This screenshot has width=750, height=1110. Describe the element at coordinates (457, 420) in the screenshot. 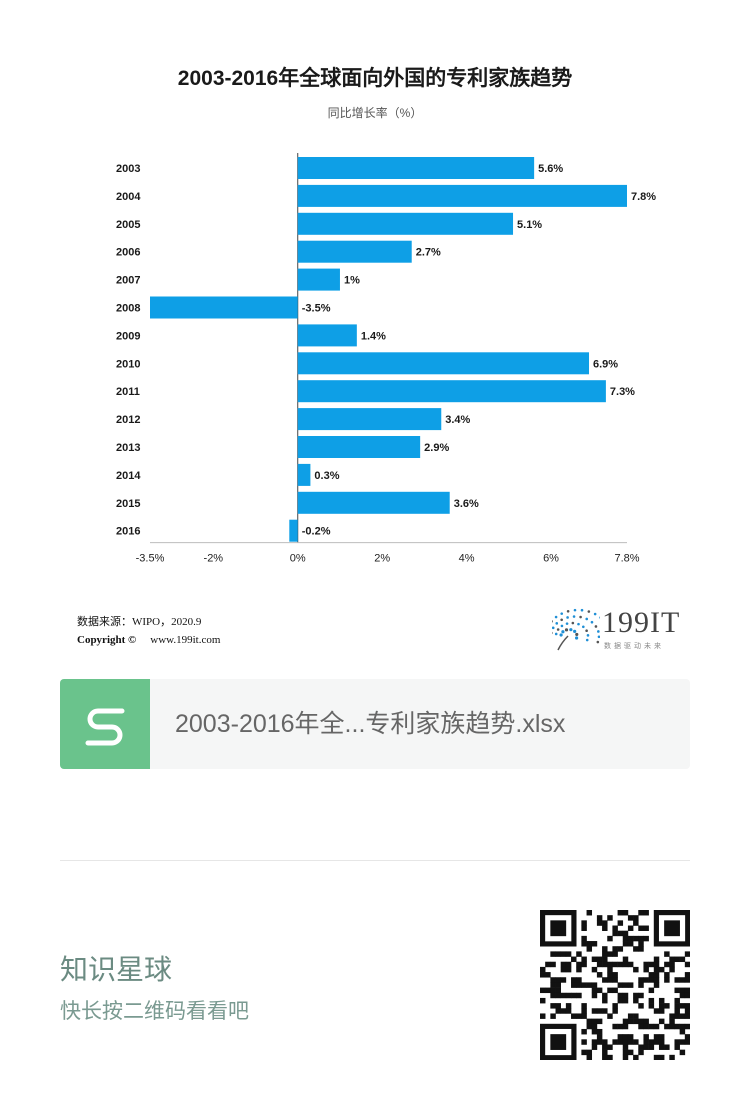

I see `value-label-2012: 3.4%` at that location.